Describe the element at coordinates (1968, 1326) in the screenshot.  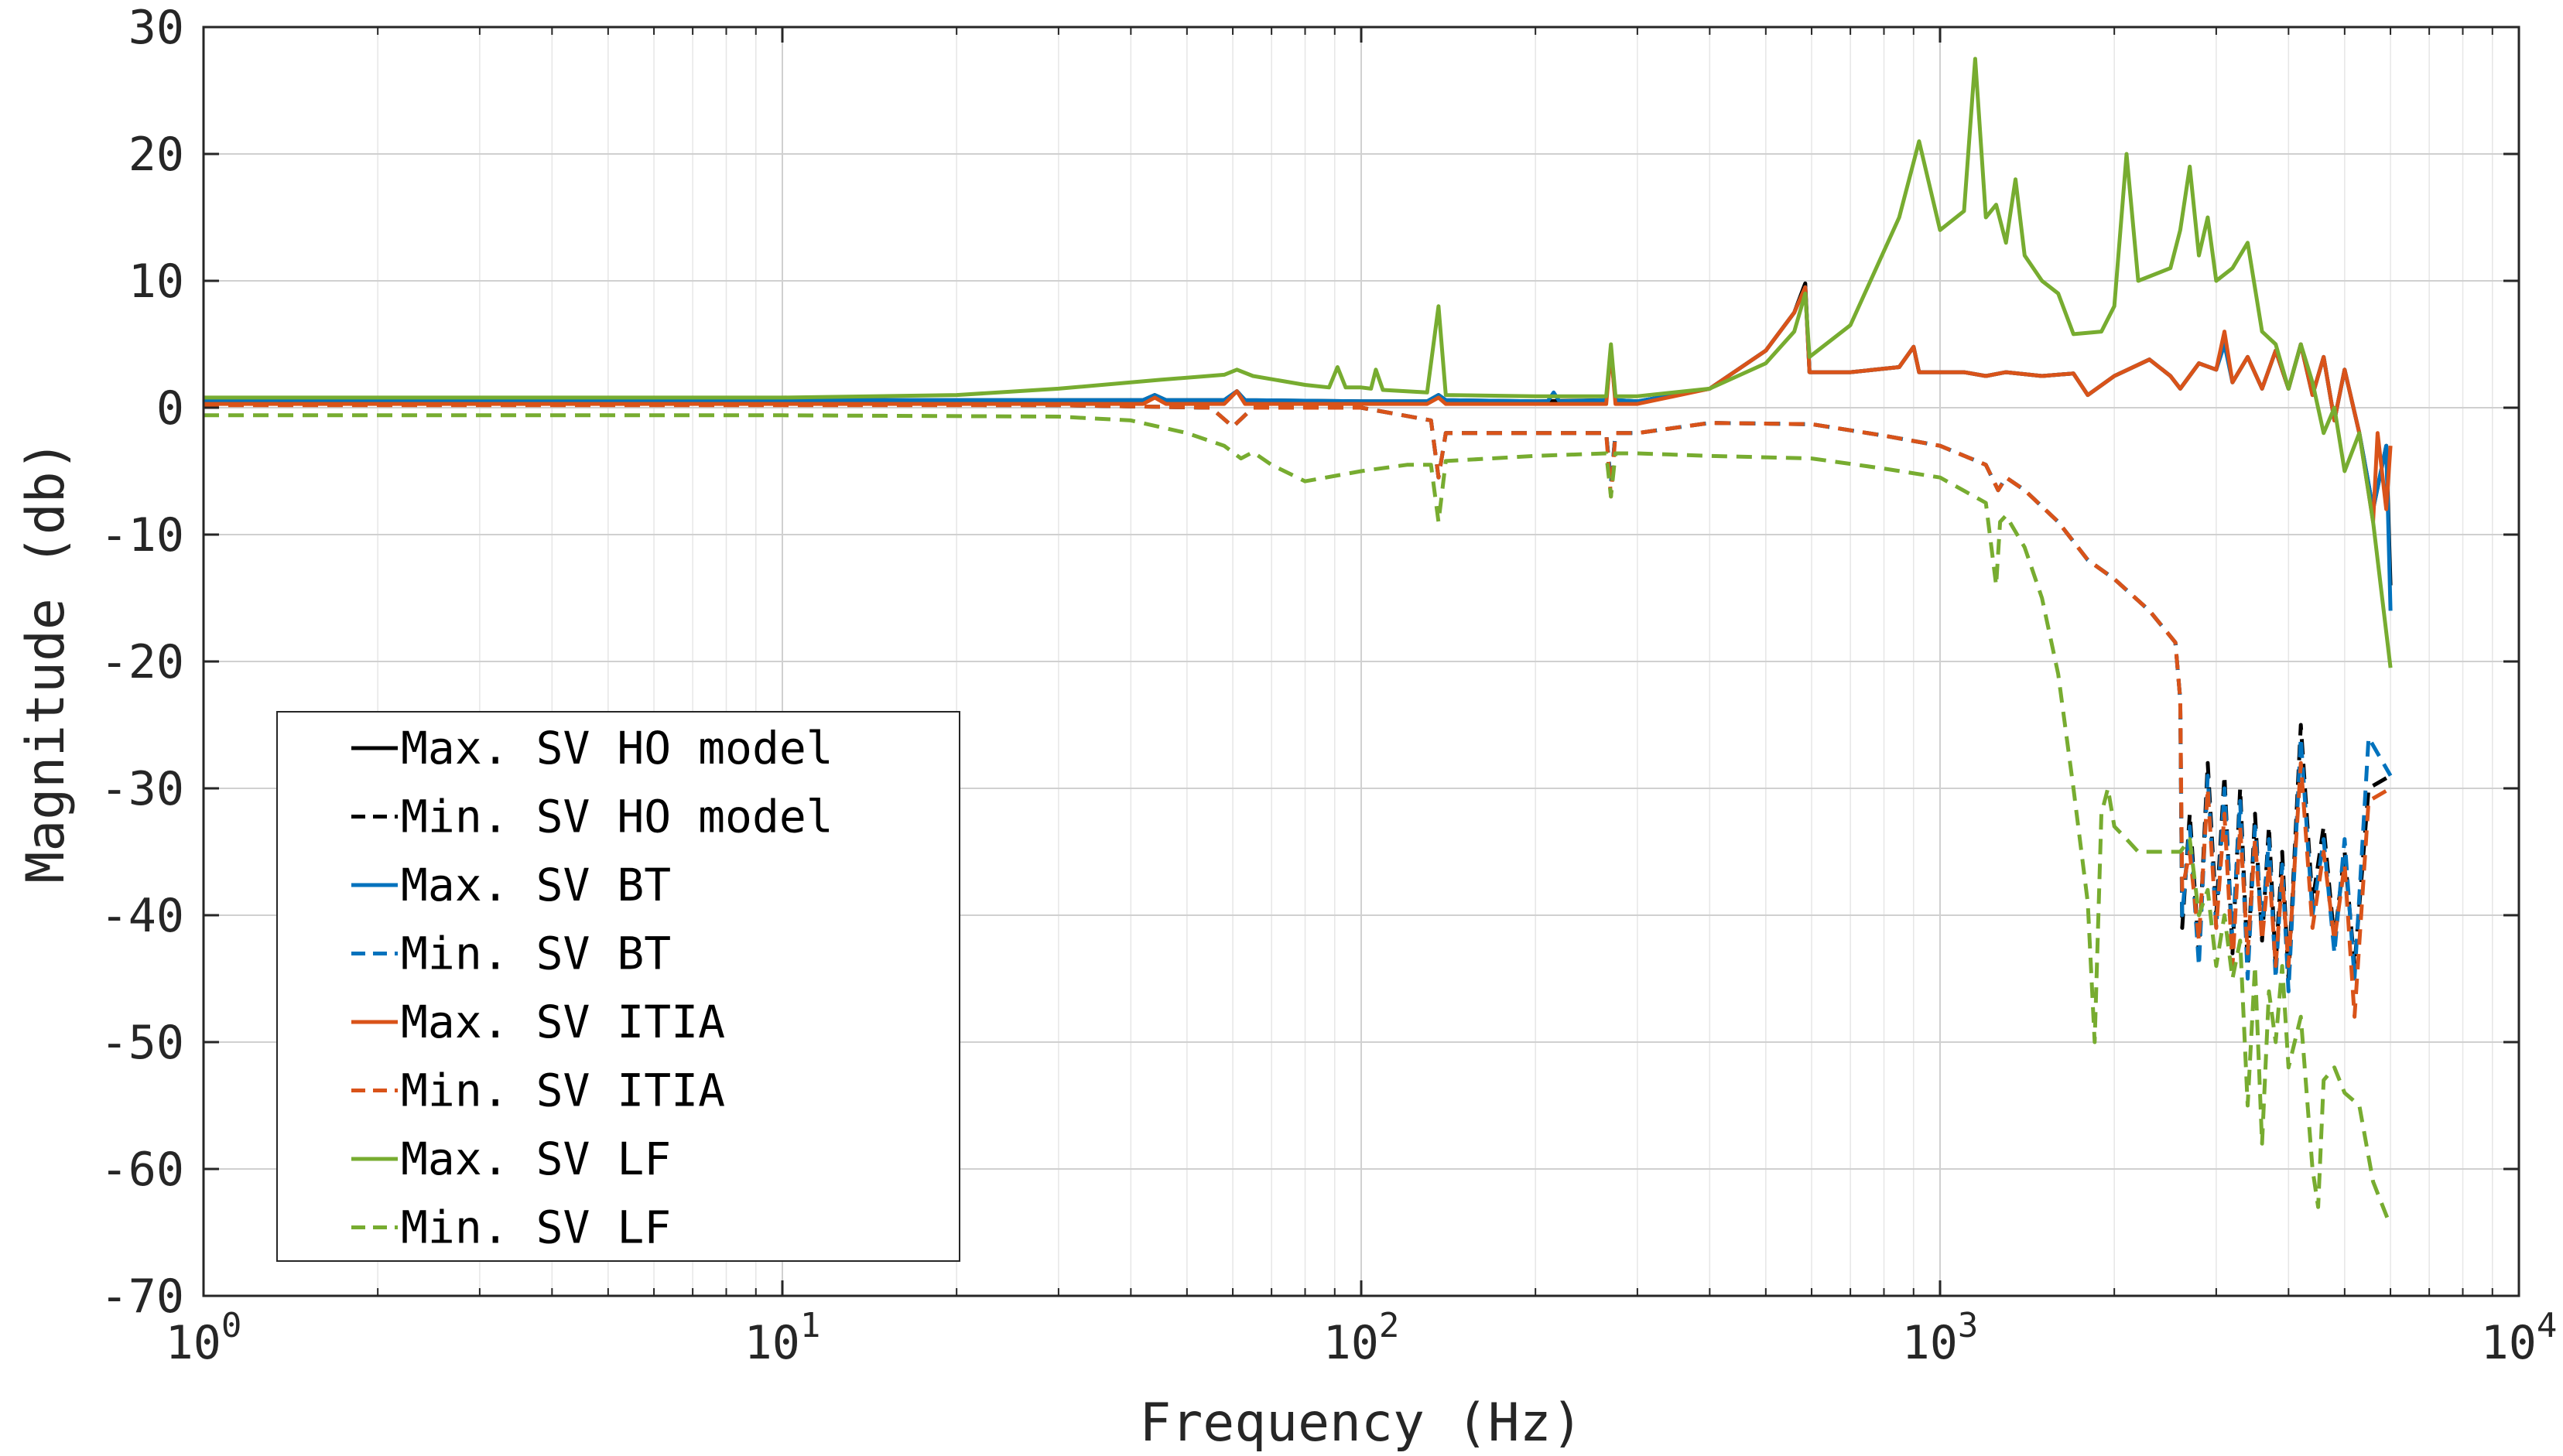
I see `x-tick-label-exponent: 3` at that location.